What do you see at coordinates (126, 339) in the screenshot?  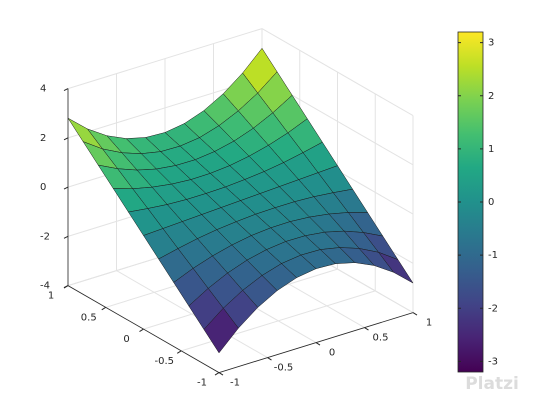 I see `y-tick-label: 0` at bounding box center [126, 339].